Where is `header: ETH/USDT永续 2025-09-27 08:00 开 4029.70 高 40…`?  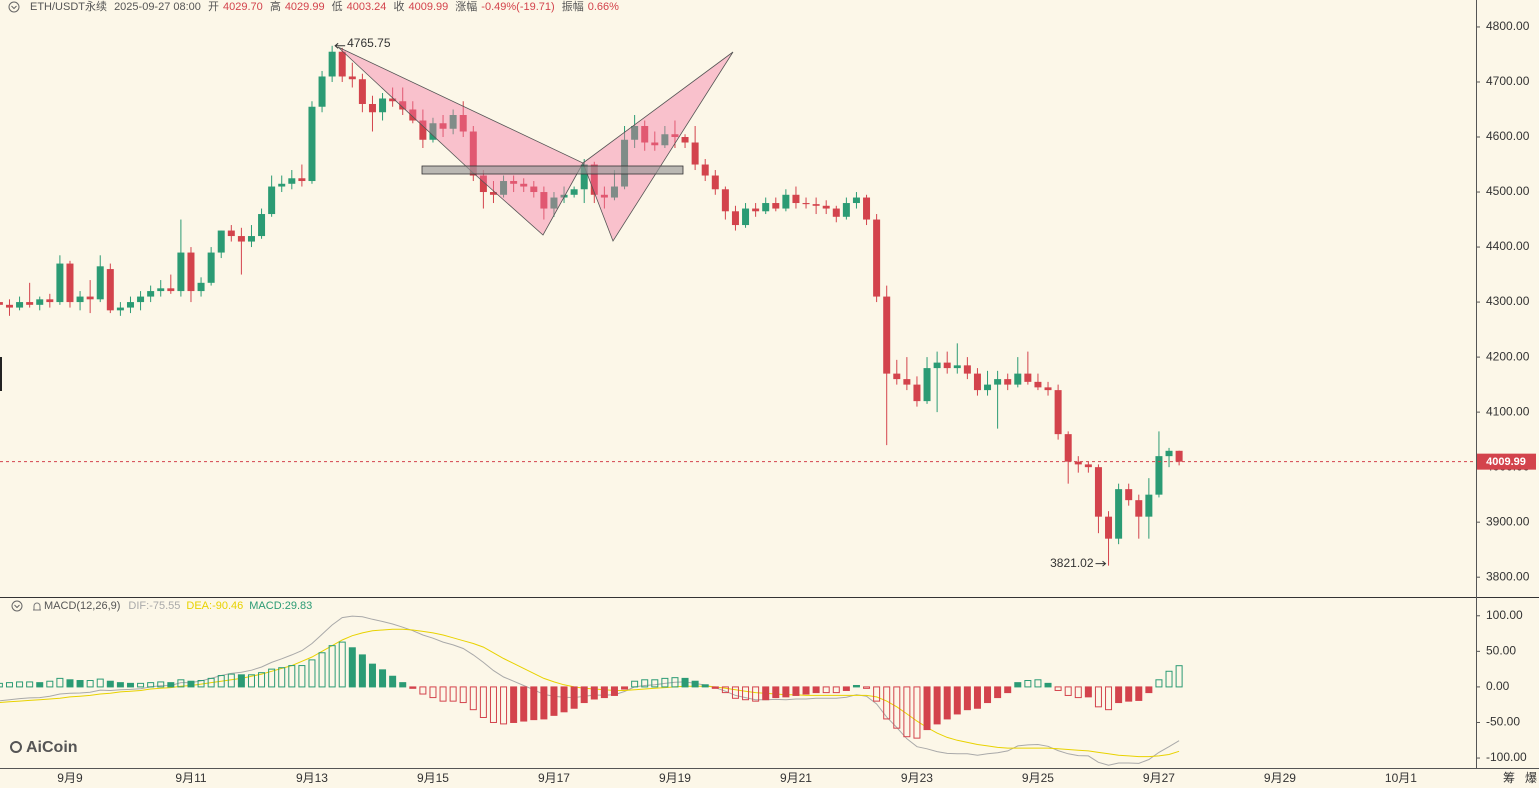
header: ETH/USDT永续 2025-09-27 08:00 开 4029.70 高 40… is located at coordinates (326, 7).